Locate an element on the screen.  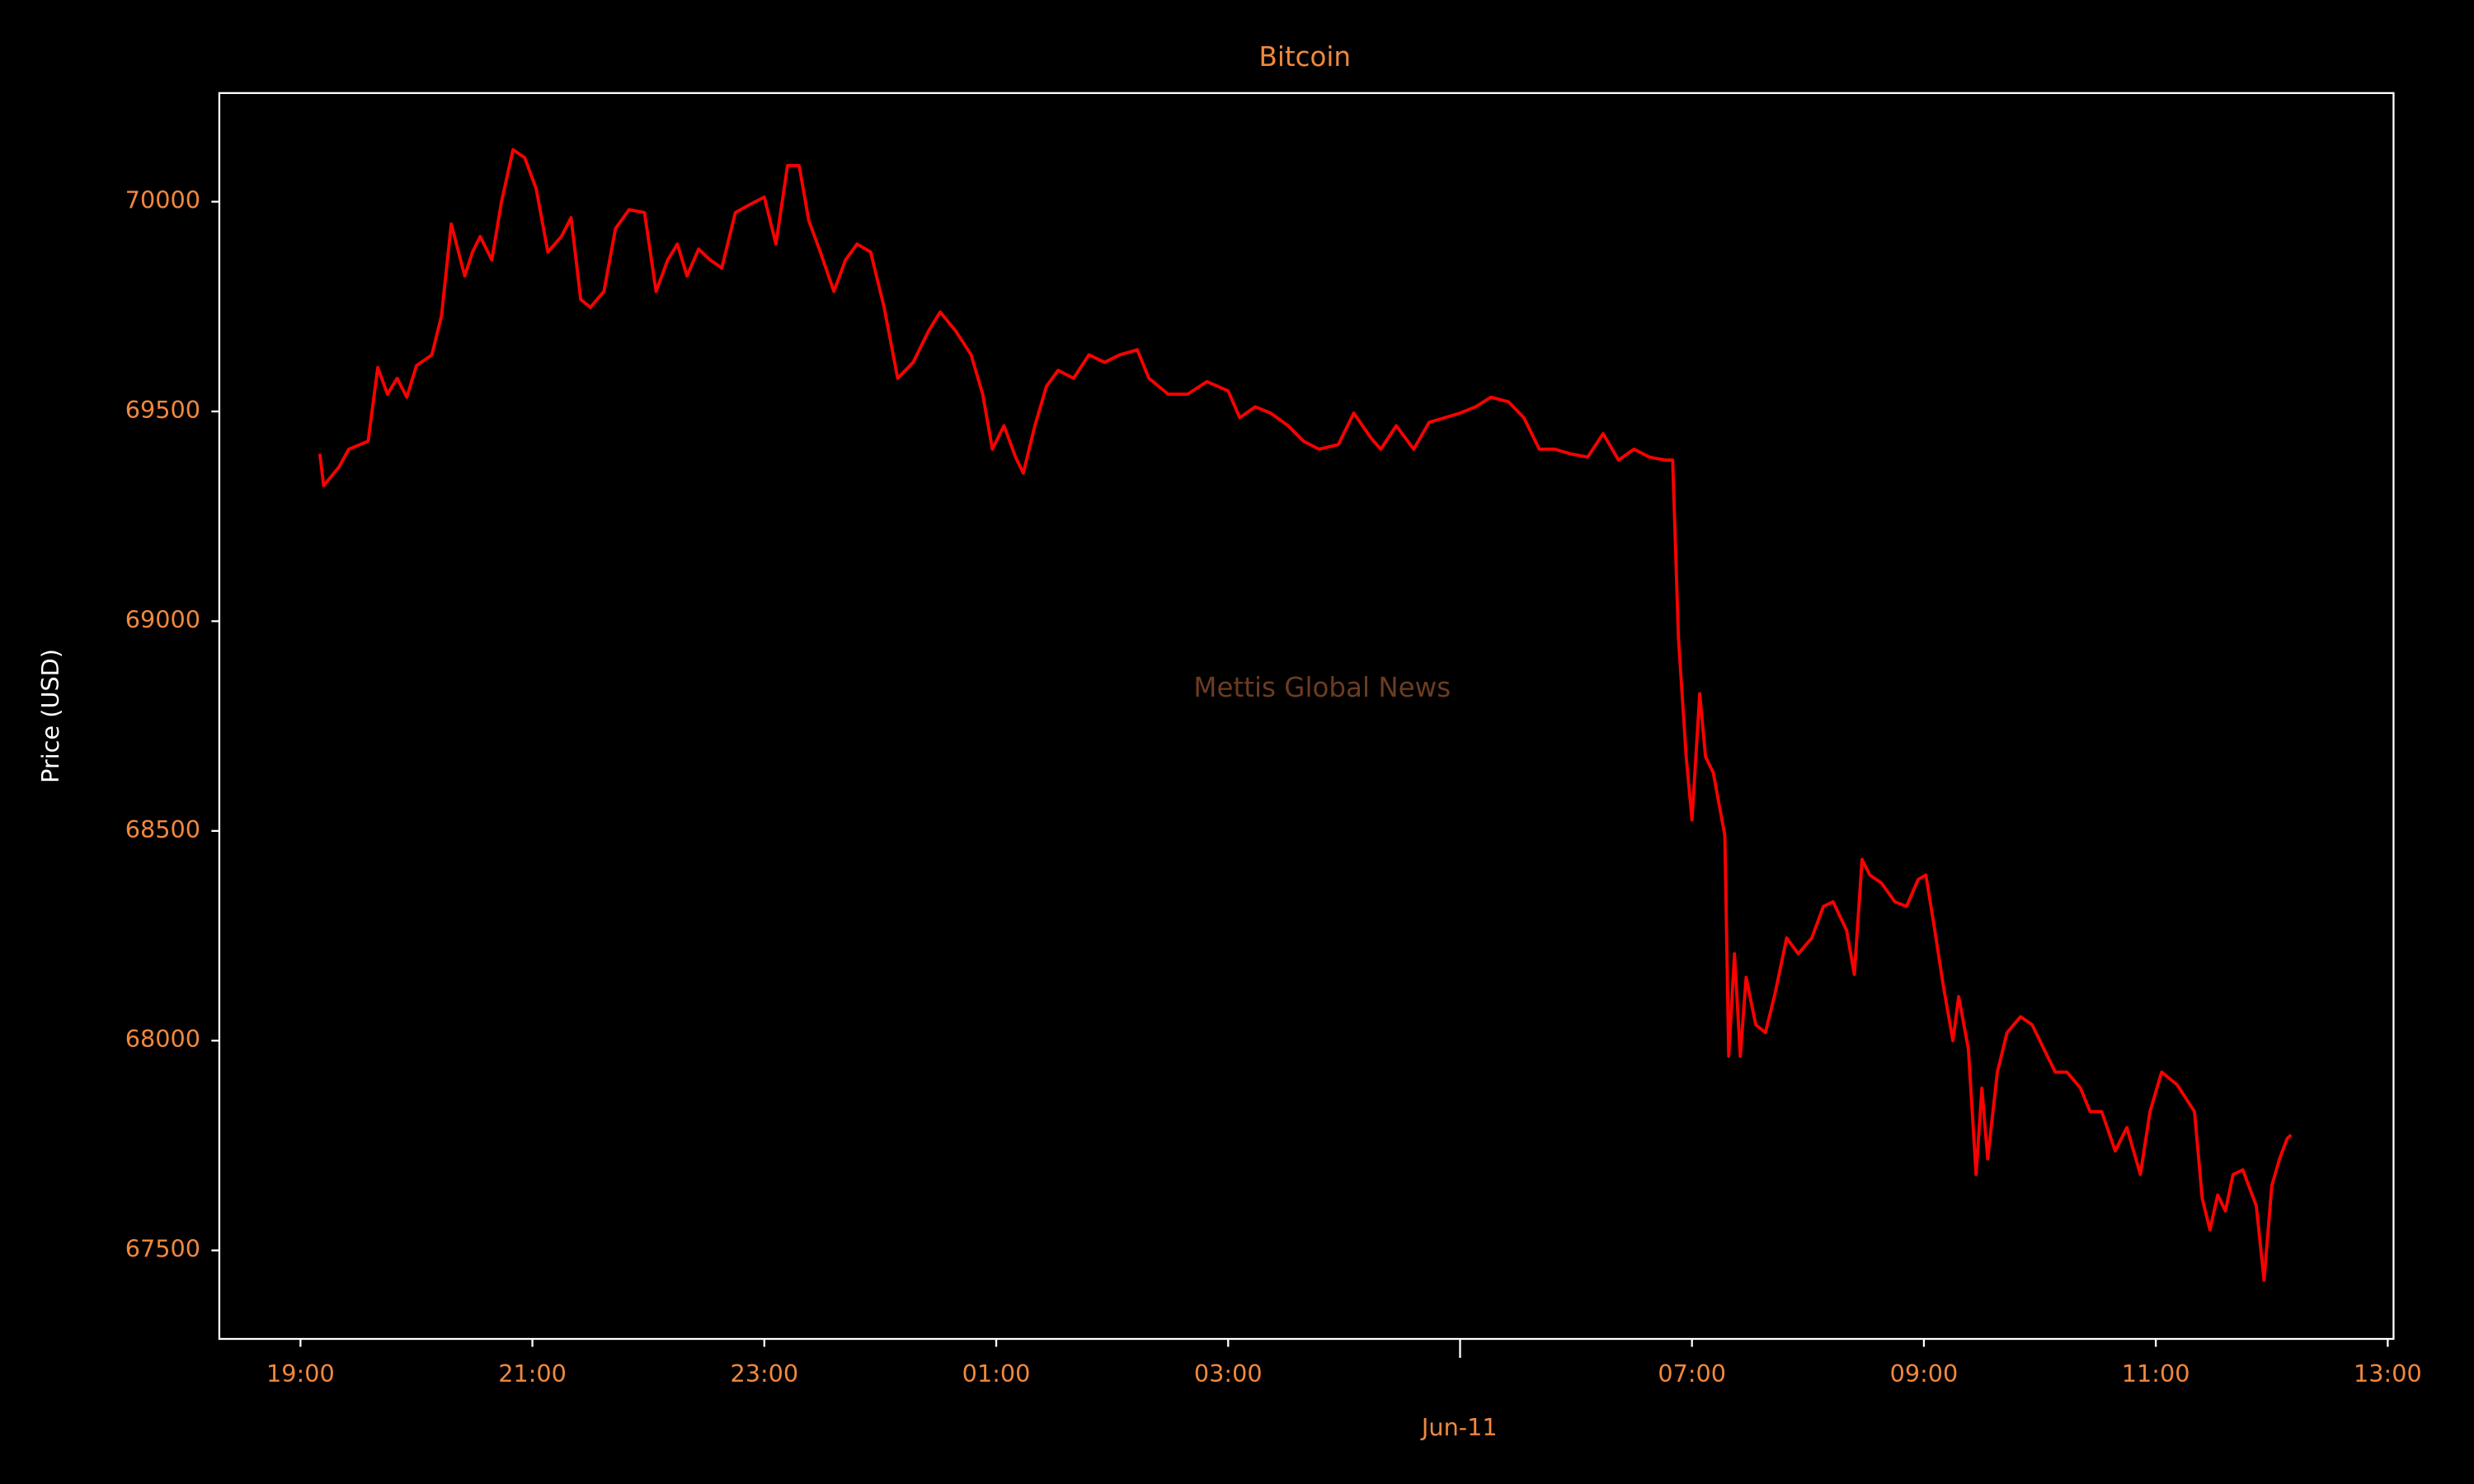
y-tick-label: 67500 is located at coordinates (162, 1249).